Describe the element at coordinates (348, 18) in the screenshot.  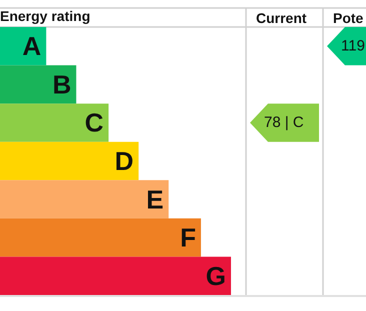
I see `text: Pote` at that location.